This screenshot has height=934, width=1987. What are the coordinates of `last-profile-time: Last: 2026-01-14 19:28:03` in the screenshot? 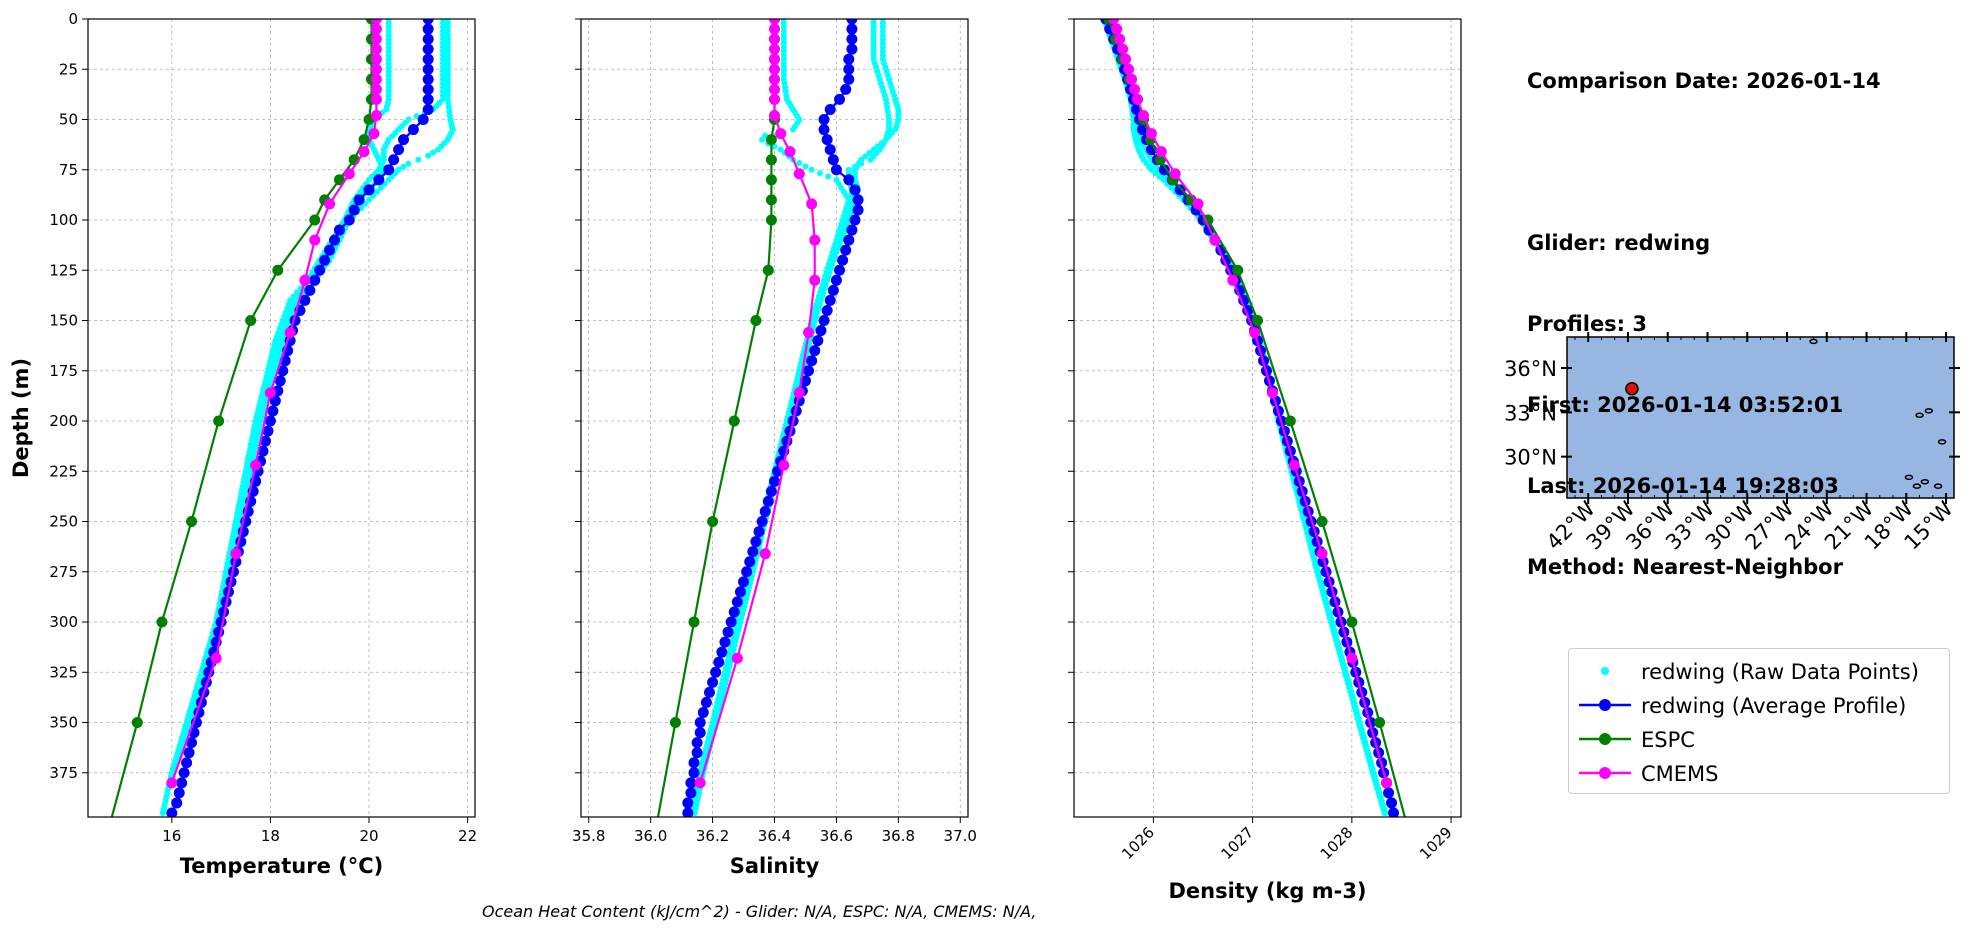 It's located at (1683, 486).